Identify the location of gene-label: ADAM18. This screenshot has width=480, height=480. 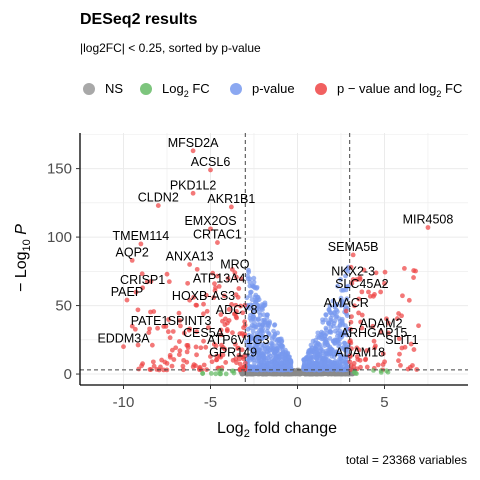
(360, 352).